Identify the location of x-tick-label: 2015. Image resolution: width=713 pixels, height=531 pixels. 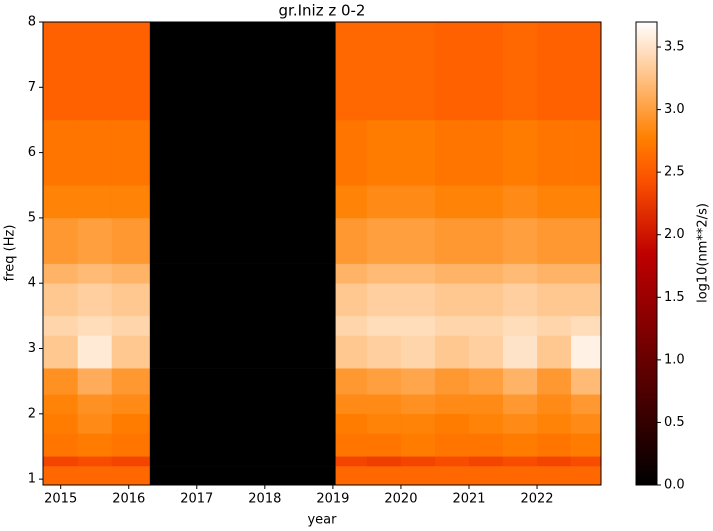
(60, 499).